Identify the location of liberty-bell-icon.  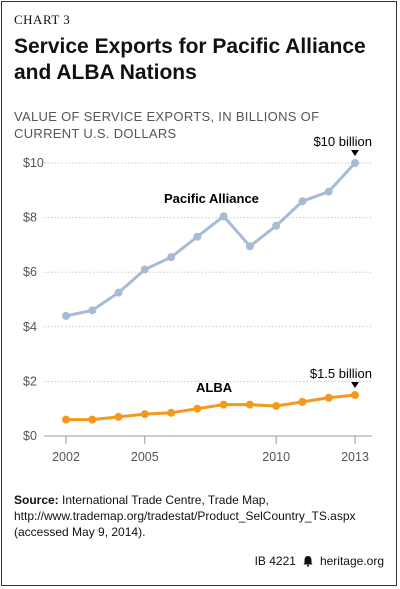
(308, 561).